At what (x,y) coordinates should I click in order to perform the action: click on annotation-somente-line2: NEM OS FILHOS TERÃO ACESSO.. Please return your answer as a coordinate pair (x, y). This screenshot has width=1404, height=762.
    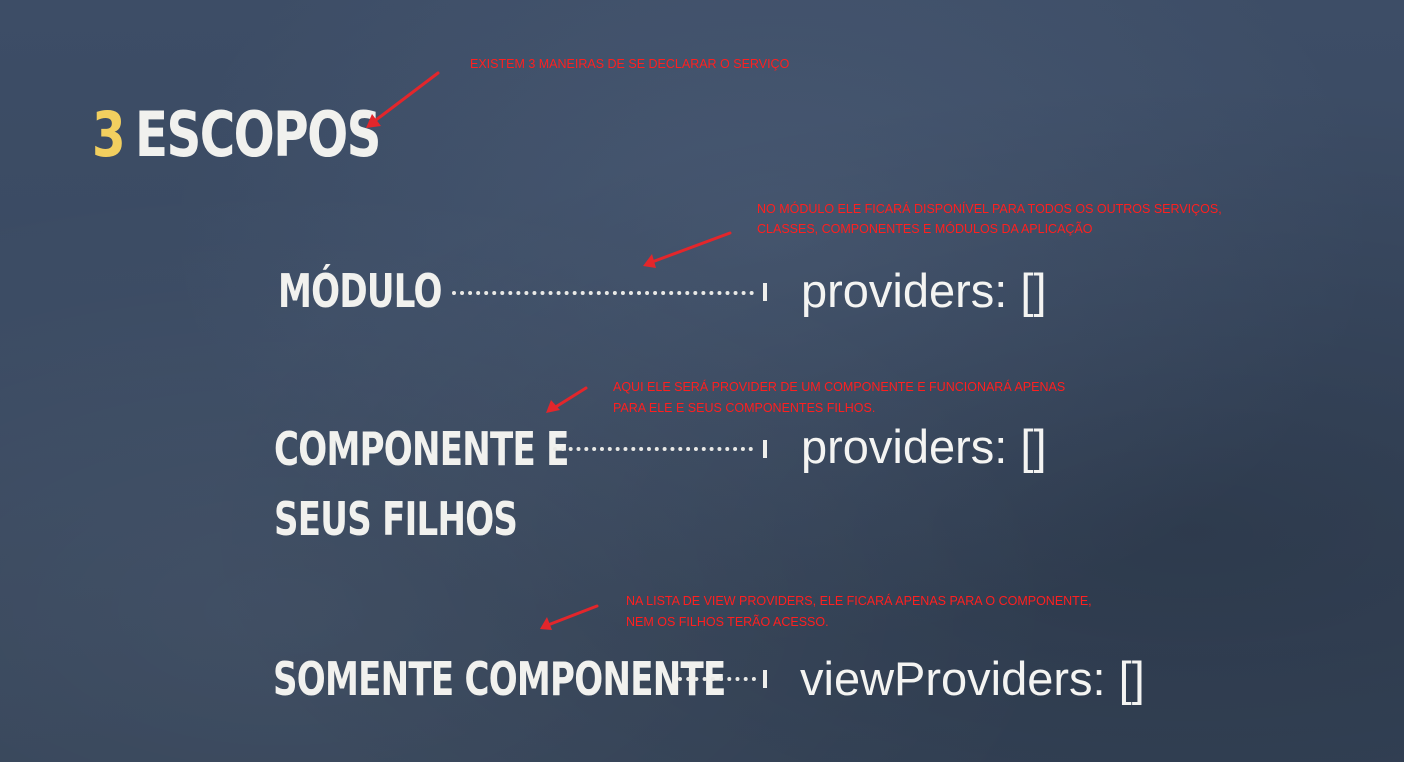
    Looking at the image, I should click on (727, 622).